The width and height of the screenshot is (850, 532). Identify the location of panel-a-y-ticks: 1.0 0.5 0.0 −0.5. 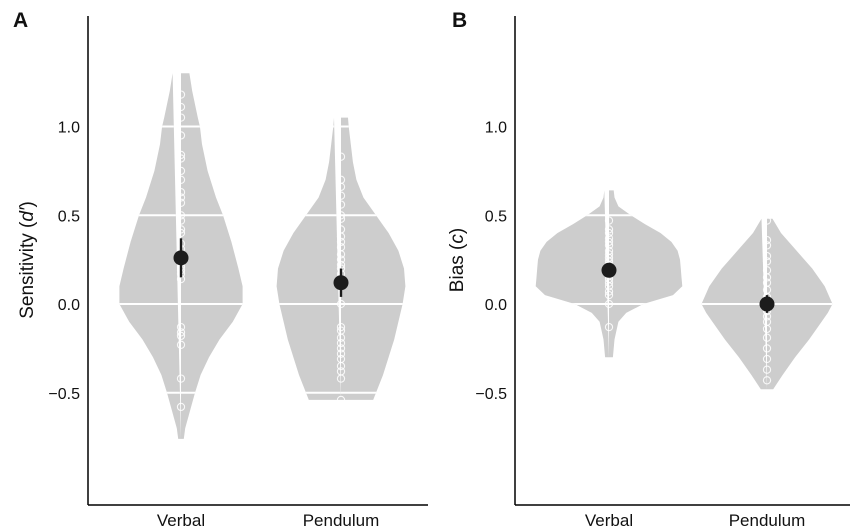
(64, 261).